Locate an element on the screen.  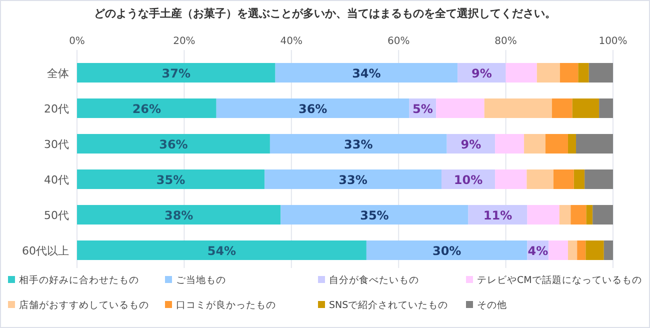
data-label: 34% is located at coordinates (366, 73).